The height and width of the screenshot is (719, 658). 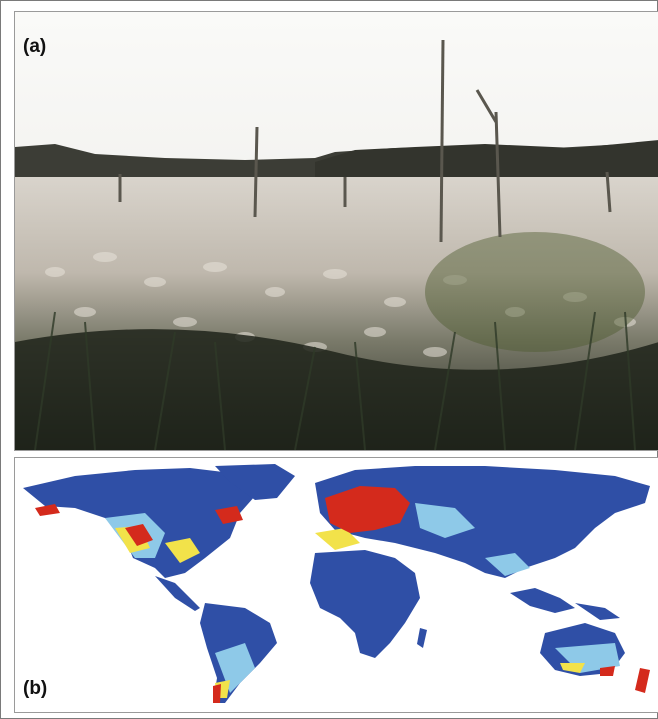 I want to click on panel-b-label: (b), so click(x=35, y=688).